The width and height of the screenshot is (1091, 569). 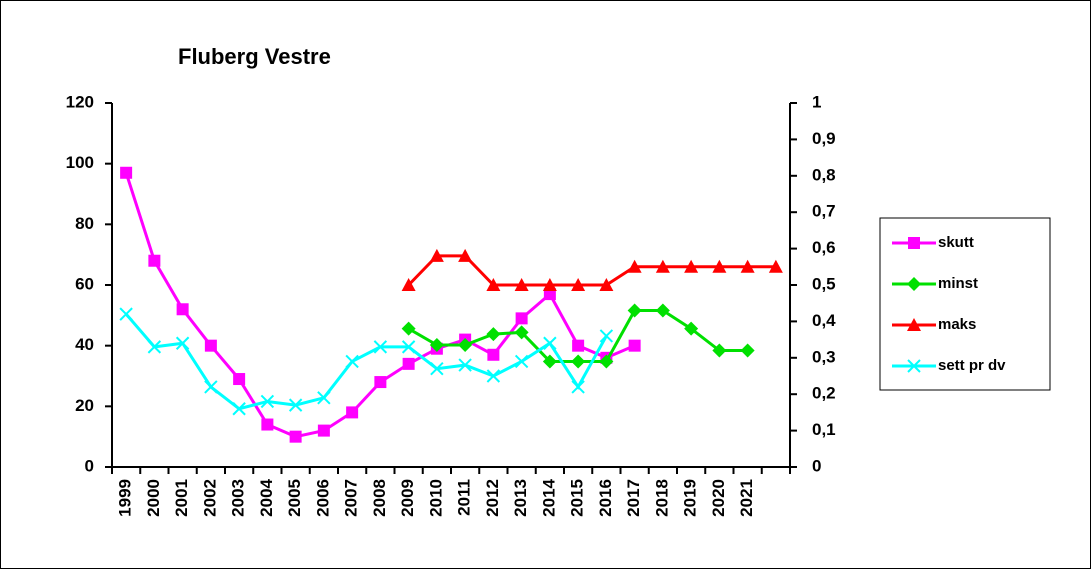 I want to click on legend-label: maks, so click(x=957, y=324).